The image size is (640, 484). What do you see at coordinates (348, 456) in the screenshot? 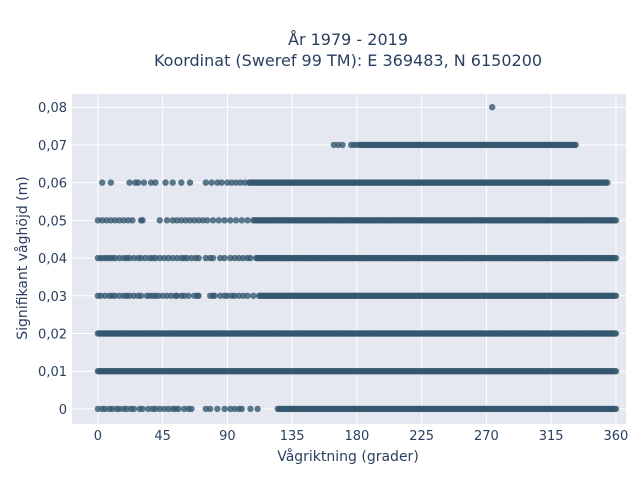
I see `x-axis-label: Vågriktning (grader)` at bounding box center [348, 456].